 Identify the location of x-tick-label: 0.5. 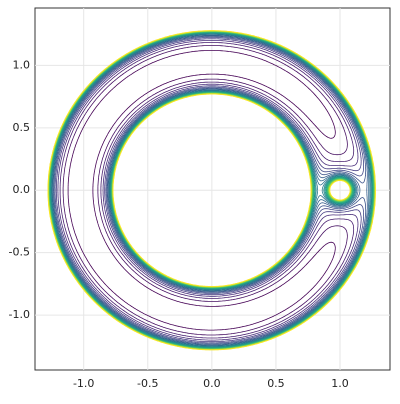
(276, 383).